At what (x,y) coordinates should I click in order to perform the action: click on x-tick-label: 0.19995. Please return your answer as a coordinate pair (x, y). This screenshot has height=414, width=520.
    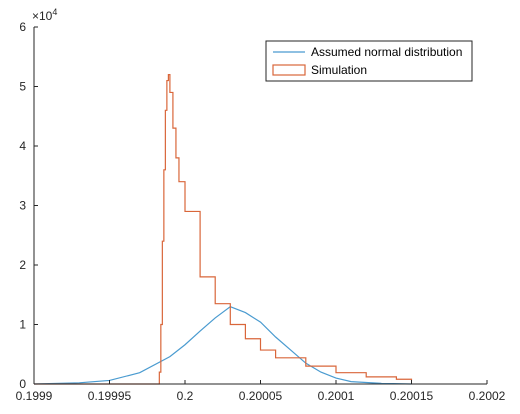
    Looking at the image, I should click on (110, 396).